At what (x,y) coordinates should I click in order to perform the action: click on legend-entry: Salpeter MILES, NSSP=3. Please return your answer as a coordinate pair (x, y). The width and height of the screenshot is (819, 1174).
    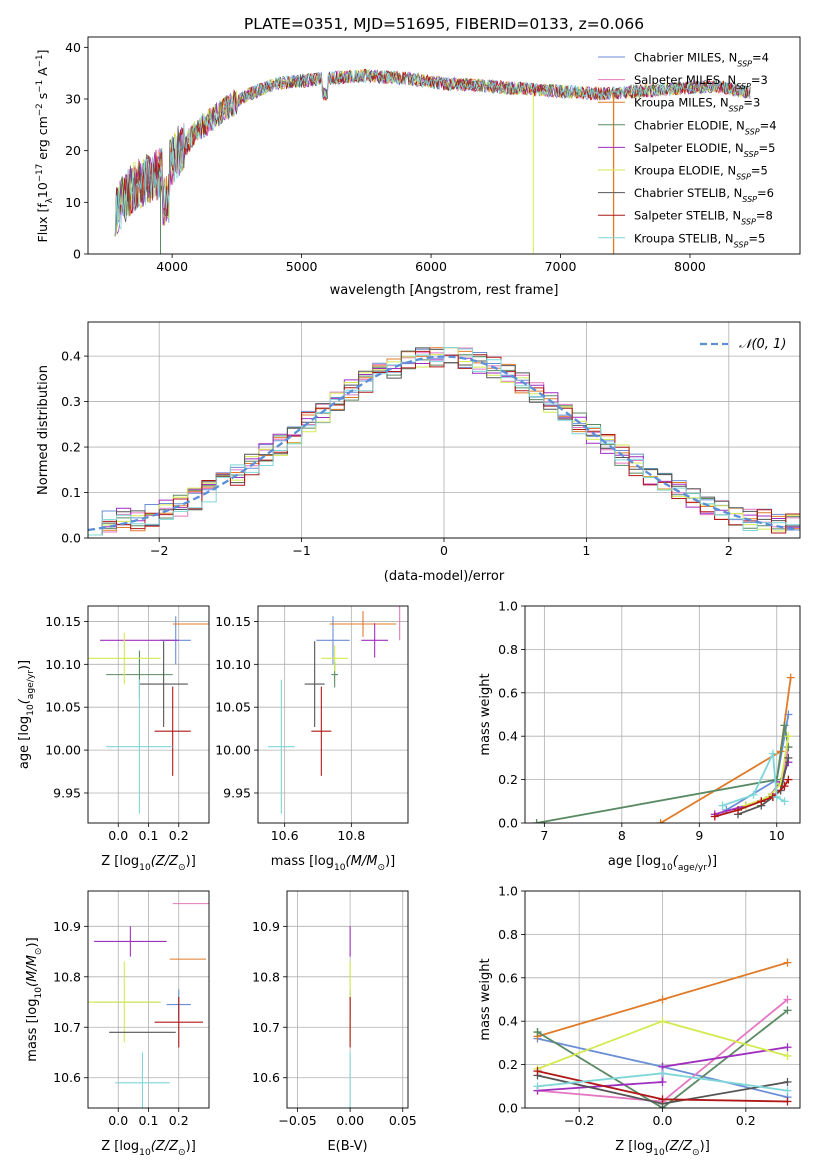
    Looking at the image, I should click on (701, 82).